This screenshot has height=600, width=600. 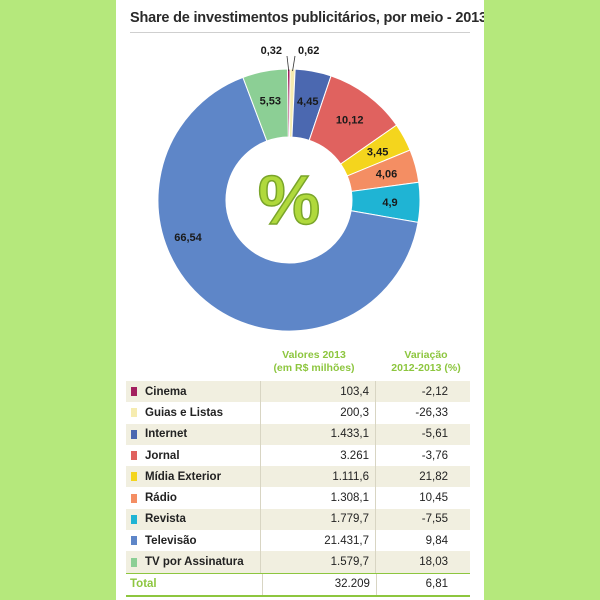 I want to click on table-row: Guias e Listas 200,3 -26,33, so click(x=298, y=413).